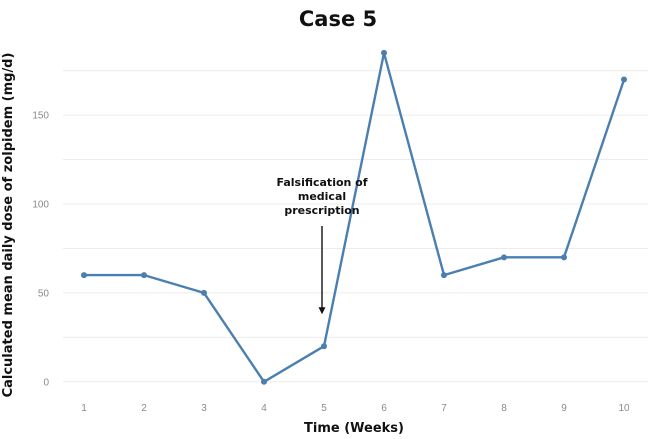  What do you see at coordinates (624, 408) in the screenshot?
I see `x-tick-label: 10` at bounding box center [624, 408].